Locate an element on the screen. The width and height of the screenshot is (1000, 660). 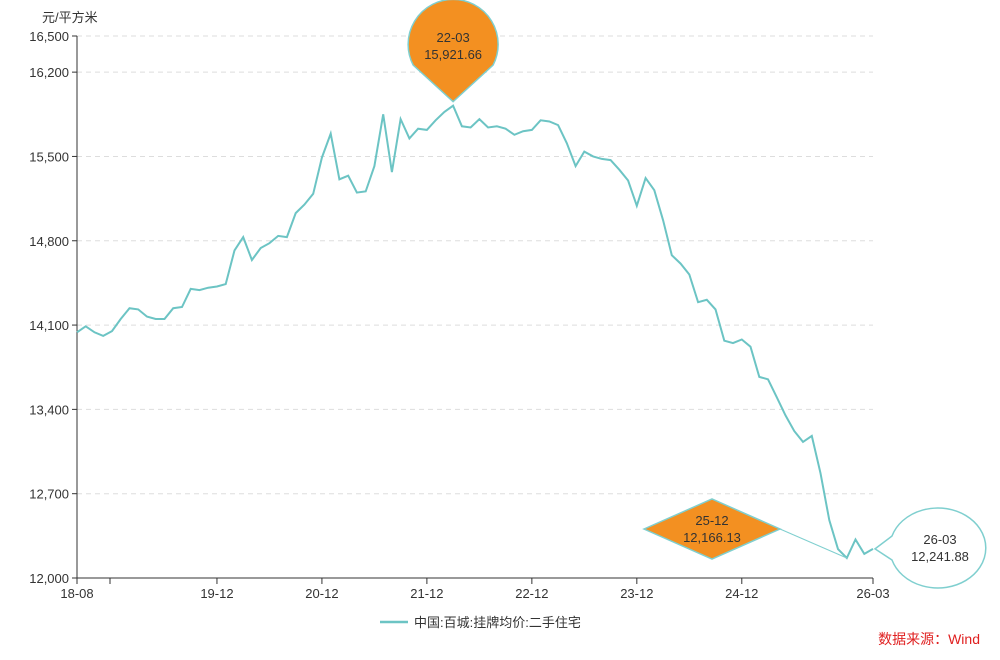
y-tick-label: 12,700 is located at coordinates (49, 494).